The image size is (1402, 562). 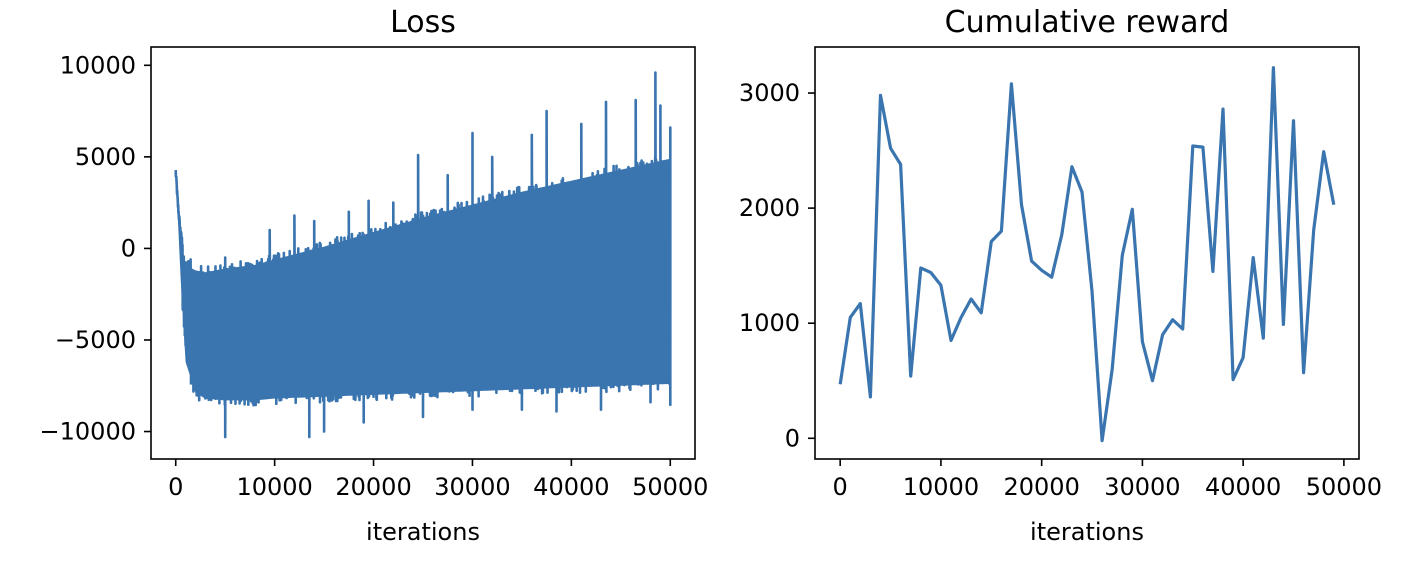 I want to click on y-tick-label: 1000, so click(x=769, y=323).